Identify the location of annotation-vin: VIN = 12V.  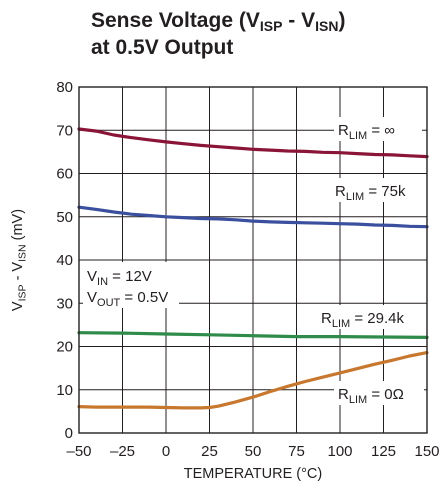
(119, 278).